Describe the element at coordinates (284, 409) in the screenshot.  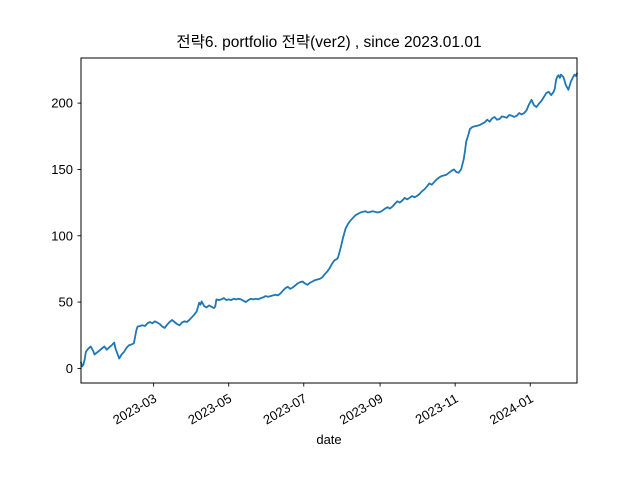
I see `x-tick-label: 2023-07` at that location.